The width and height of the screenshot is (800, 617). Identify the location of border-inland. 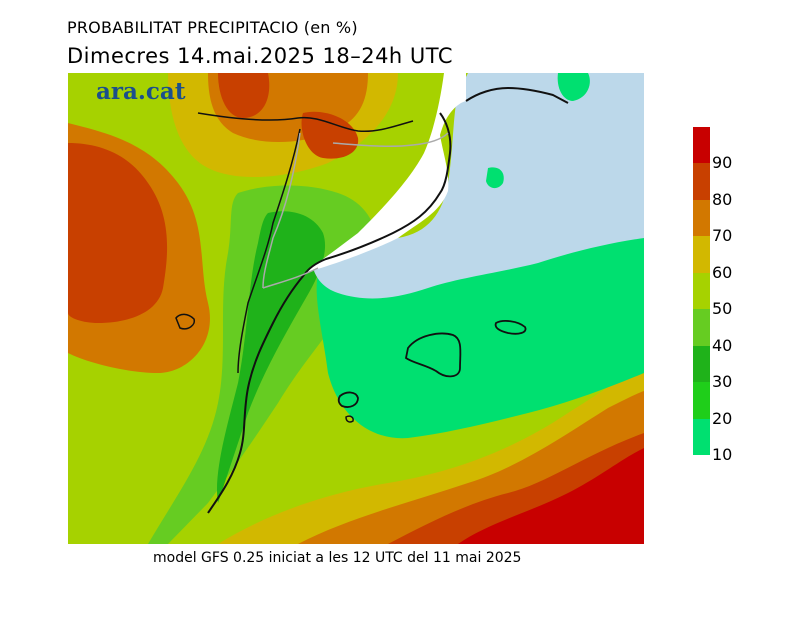
(269, 251).